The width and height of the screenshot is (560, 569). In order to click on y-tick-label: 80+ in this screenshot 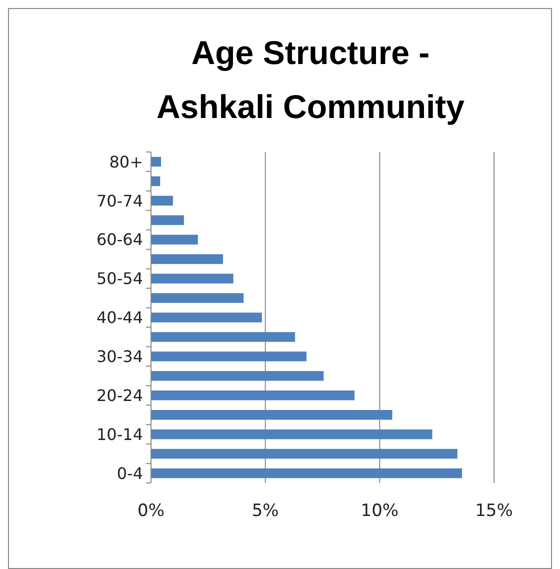, I will do `click(126, 162)`.